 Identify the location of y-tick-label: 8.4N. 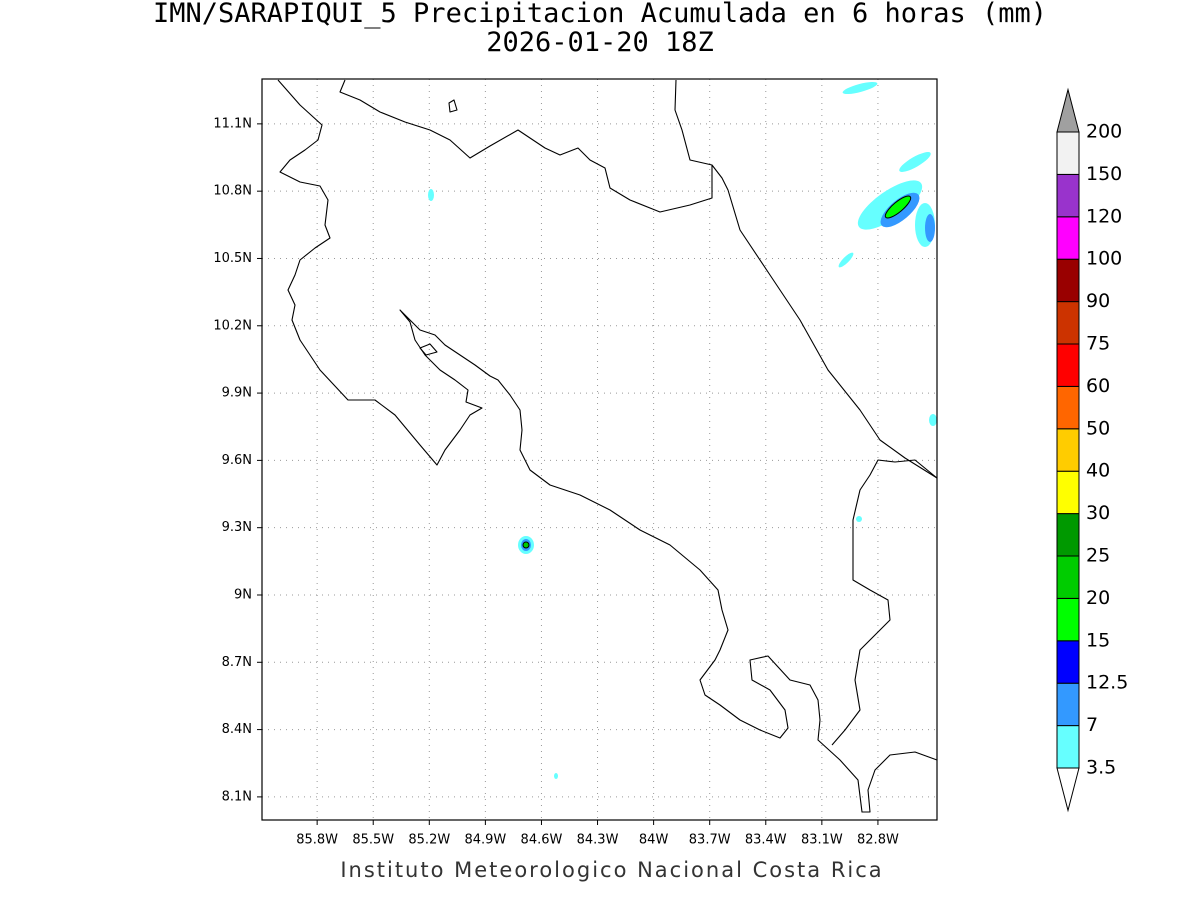
(237, 729).